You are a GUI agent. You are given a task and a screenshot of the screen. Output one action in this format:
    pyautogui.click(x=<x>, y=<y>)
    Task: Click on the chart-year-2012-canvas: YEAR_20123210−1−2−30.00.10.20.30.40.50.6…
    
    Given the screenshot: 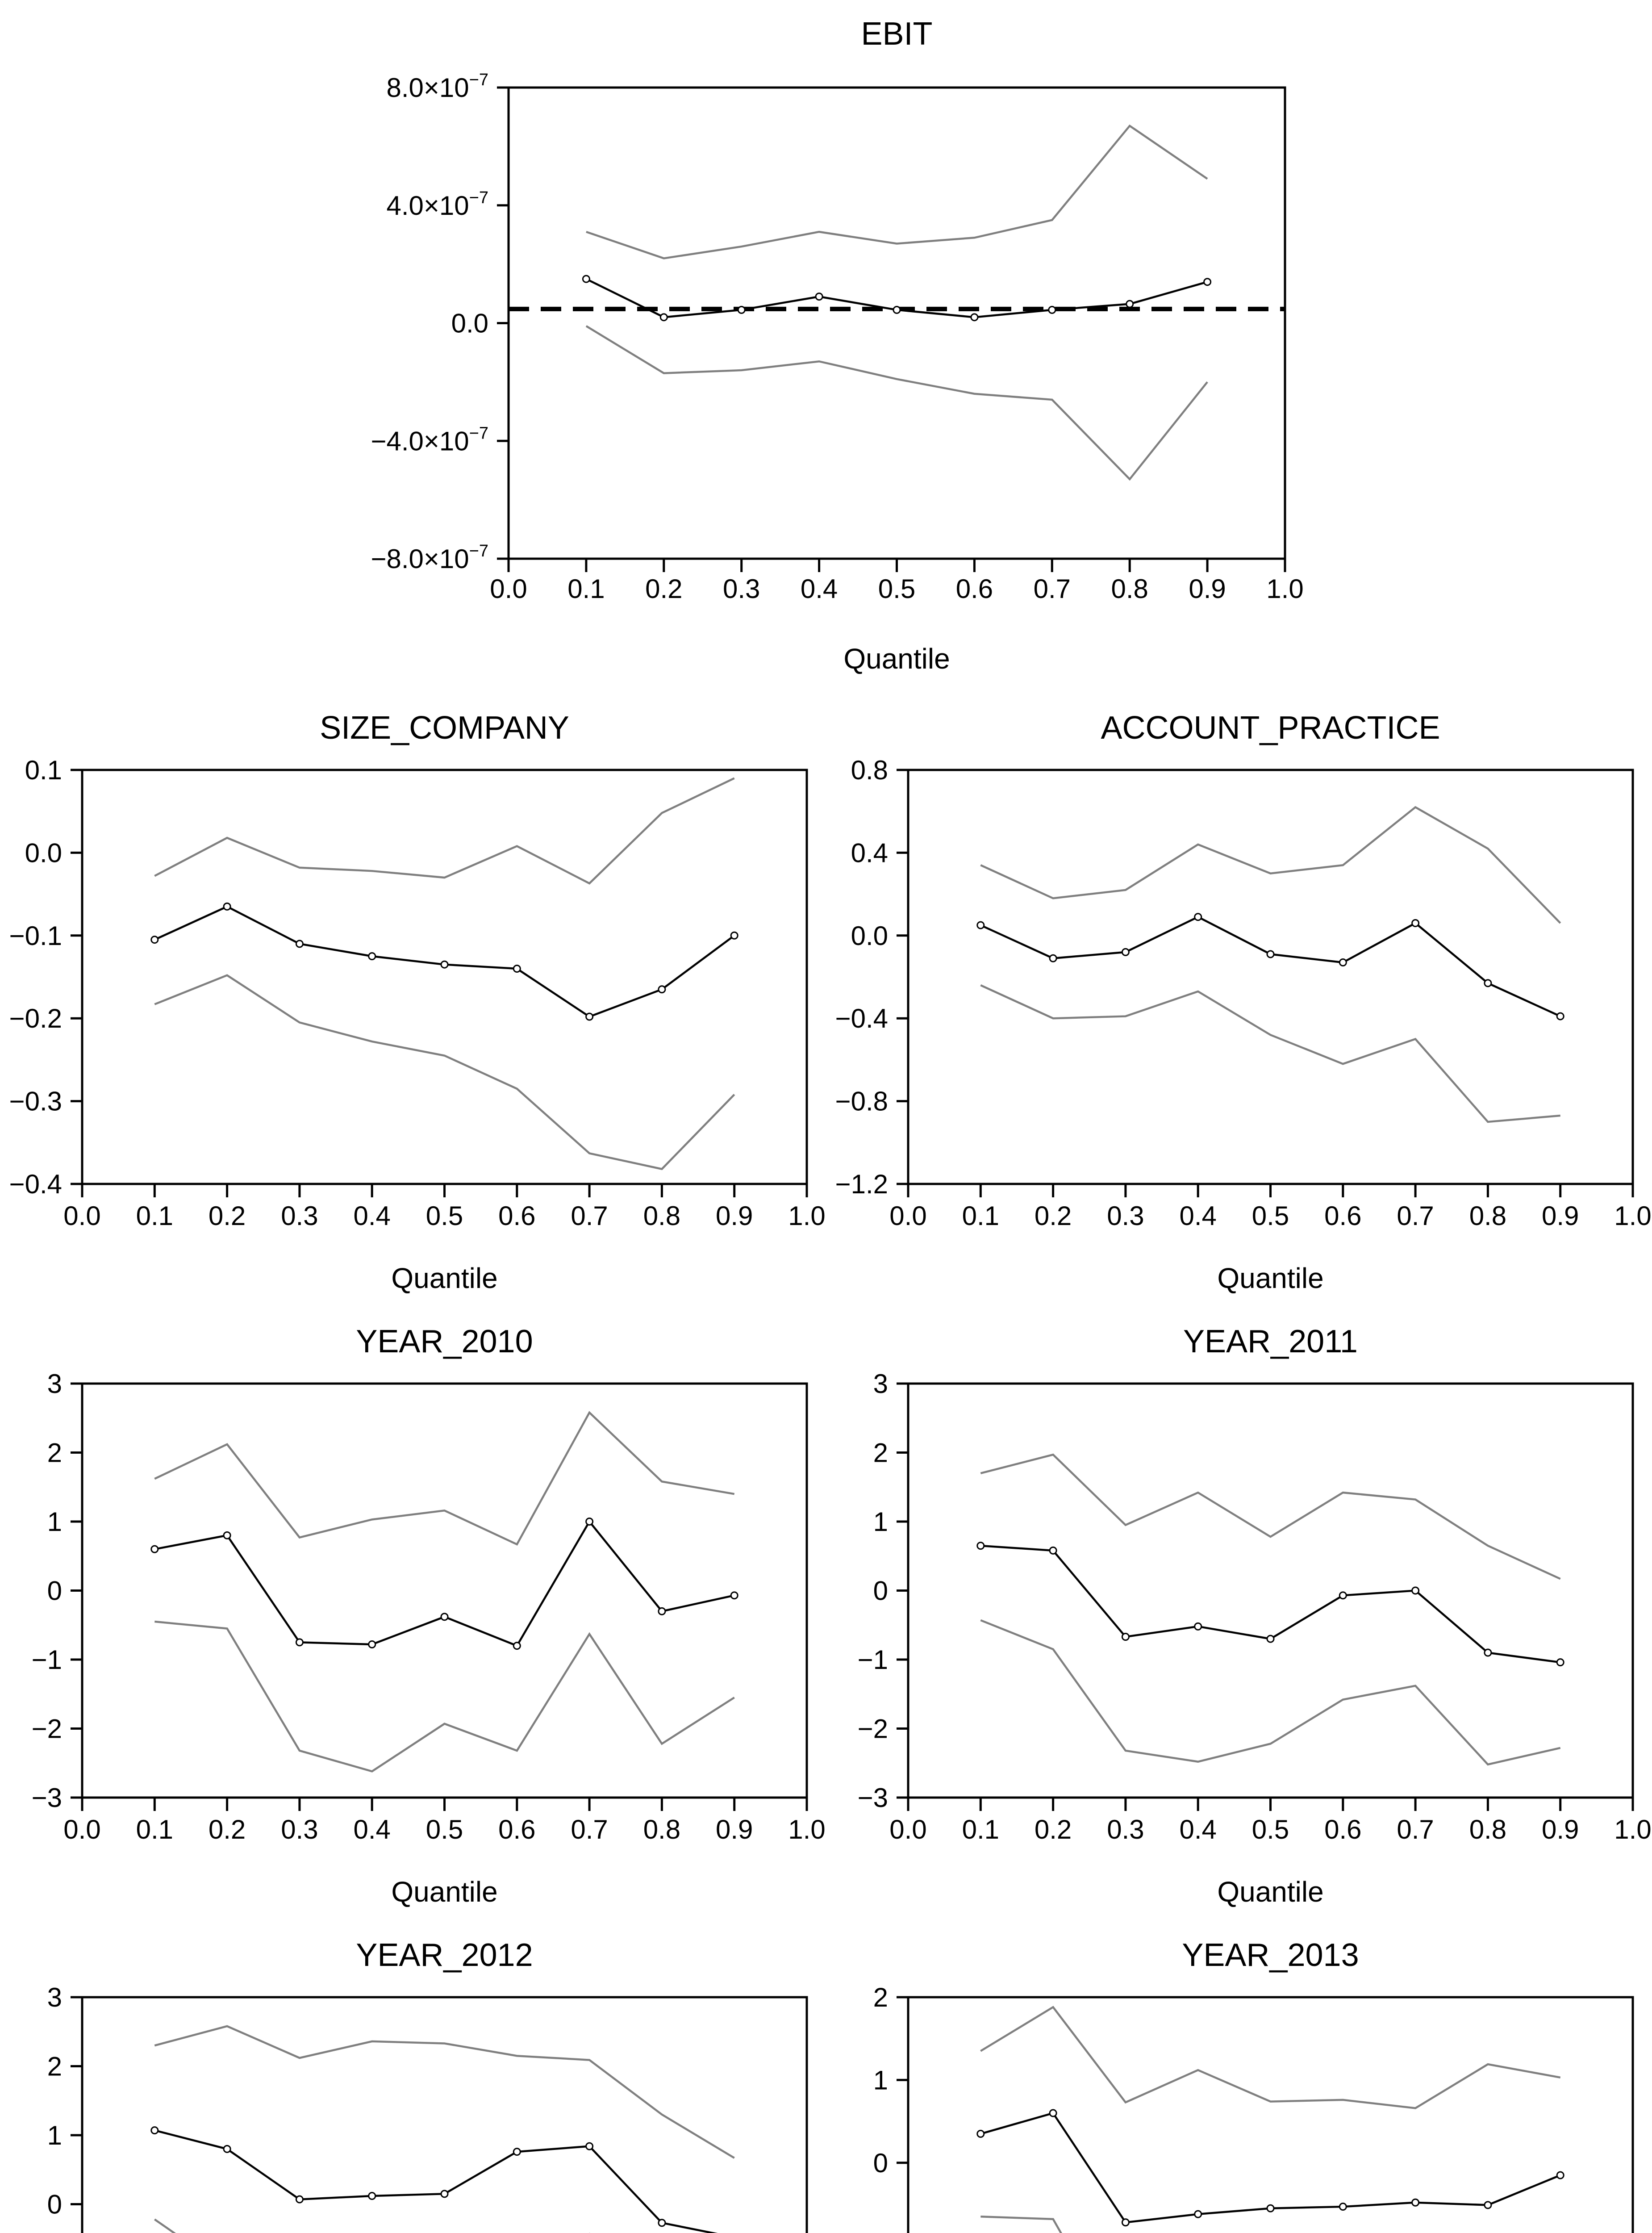 What is the action you would take?
    pyautogui.click(x=427, y=2085)
    